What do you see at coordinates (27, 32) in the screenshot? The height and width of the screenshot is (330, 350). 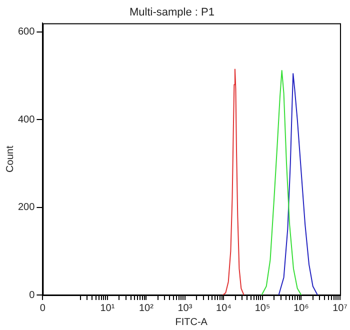 I see `y-tick-label: 600` at bounding box center [27, 32].